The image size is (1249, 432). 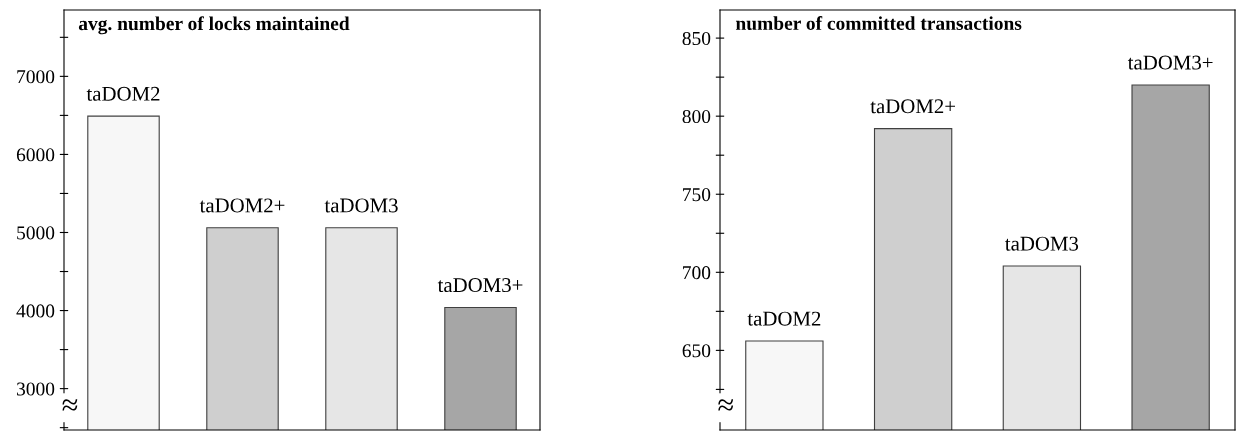 What do you see at coordinates (697, 195) in the screenshot?
I see `y-tick-label: 750` at bounding box center [697, 195].